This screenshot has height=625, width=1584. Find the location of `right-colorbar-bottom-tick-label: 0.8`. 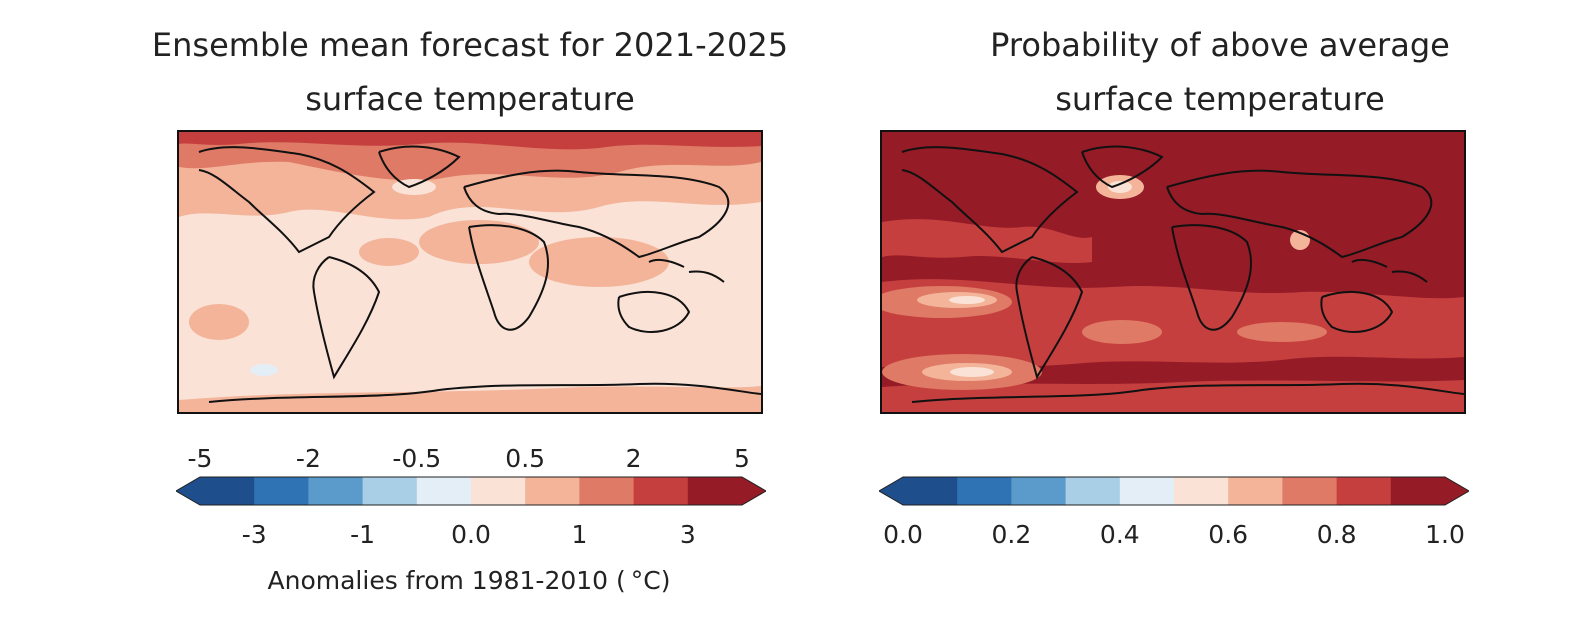

right-colorbar-bottom-tick-label: 0.8 is located at coordinates (1336, 534).